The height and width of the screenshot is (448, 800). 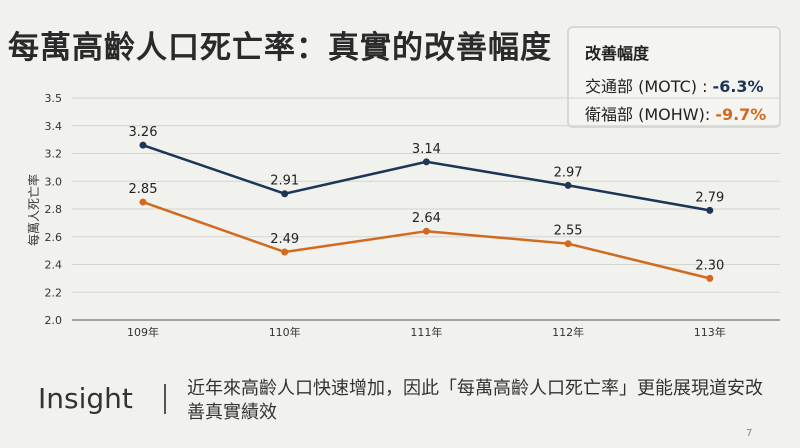 I want to click on y-tick-label: 2.8, so click(x=54, y=209).